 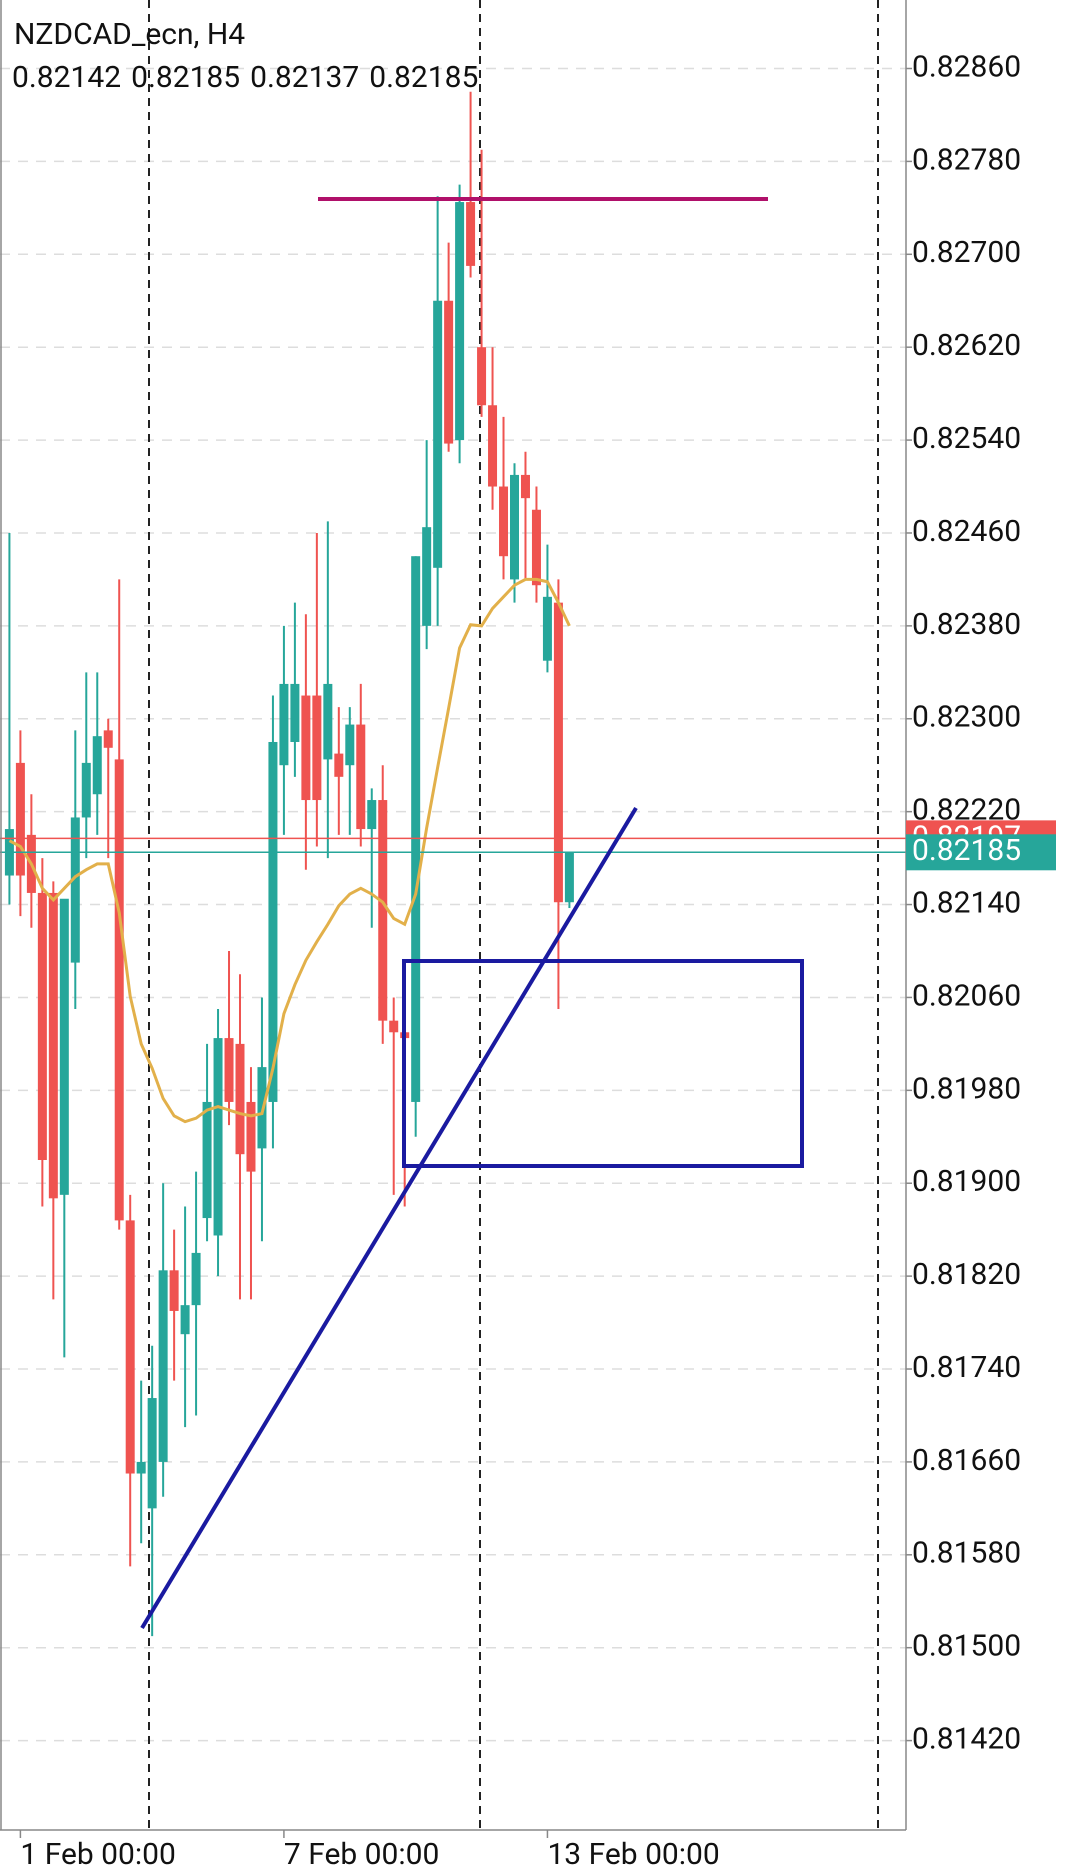 I want to click on x-tick-label: 13 Feb 00:00, so click(x=633, y=1854).